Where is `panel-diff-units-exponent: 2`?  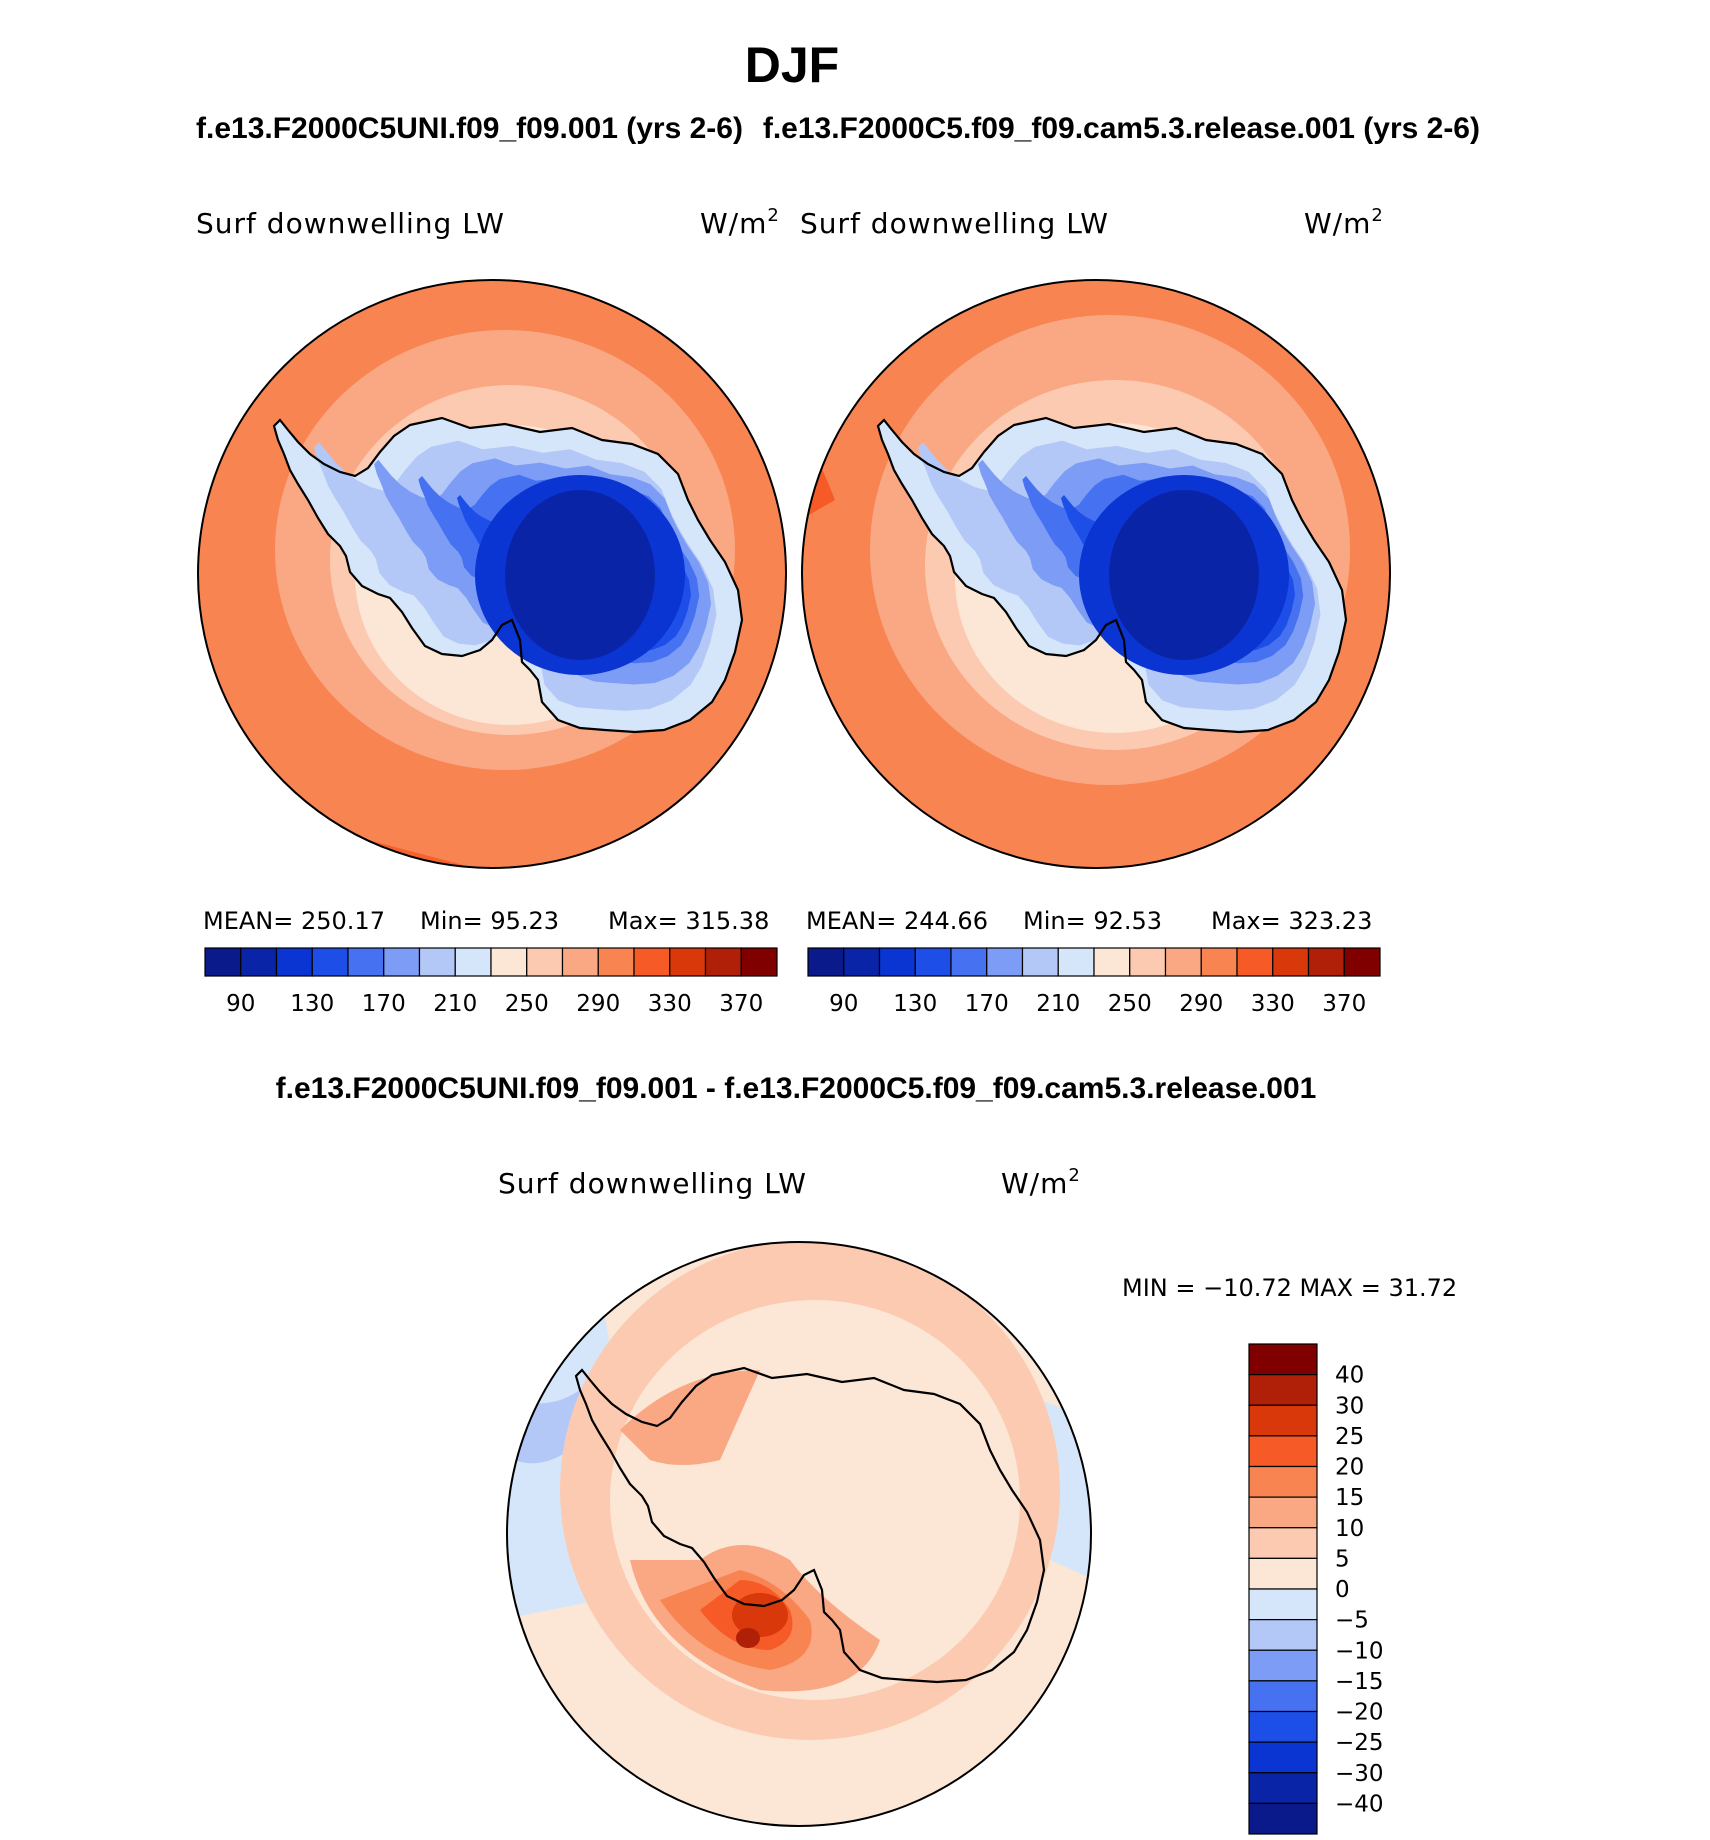 panel-diff-units-exponent: 2 is located at coordinates (1074, 1175).